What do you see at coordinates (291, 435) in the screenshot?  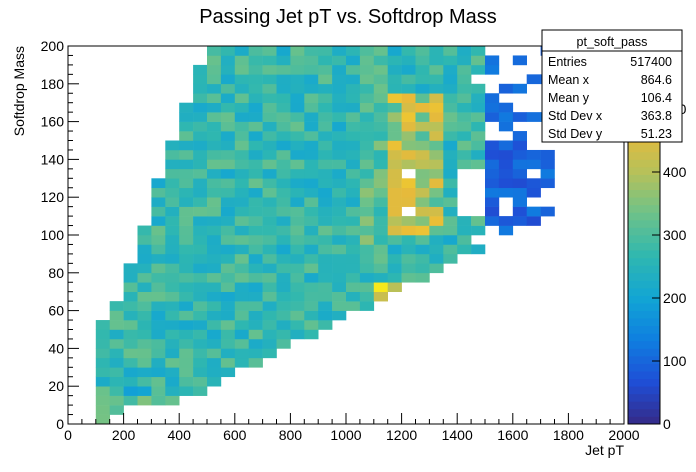 I see `x-tick-label: 800` at bounding box center [291, 435].